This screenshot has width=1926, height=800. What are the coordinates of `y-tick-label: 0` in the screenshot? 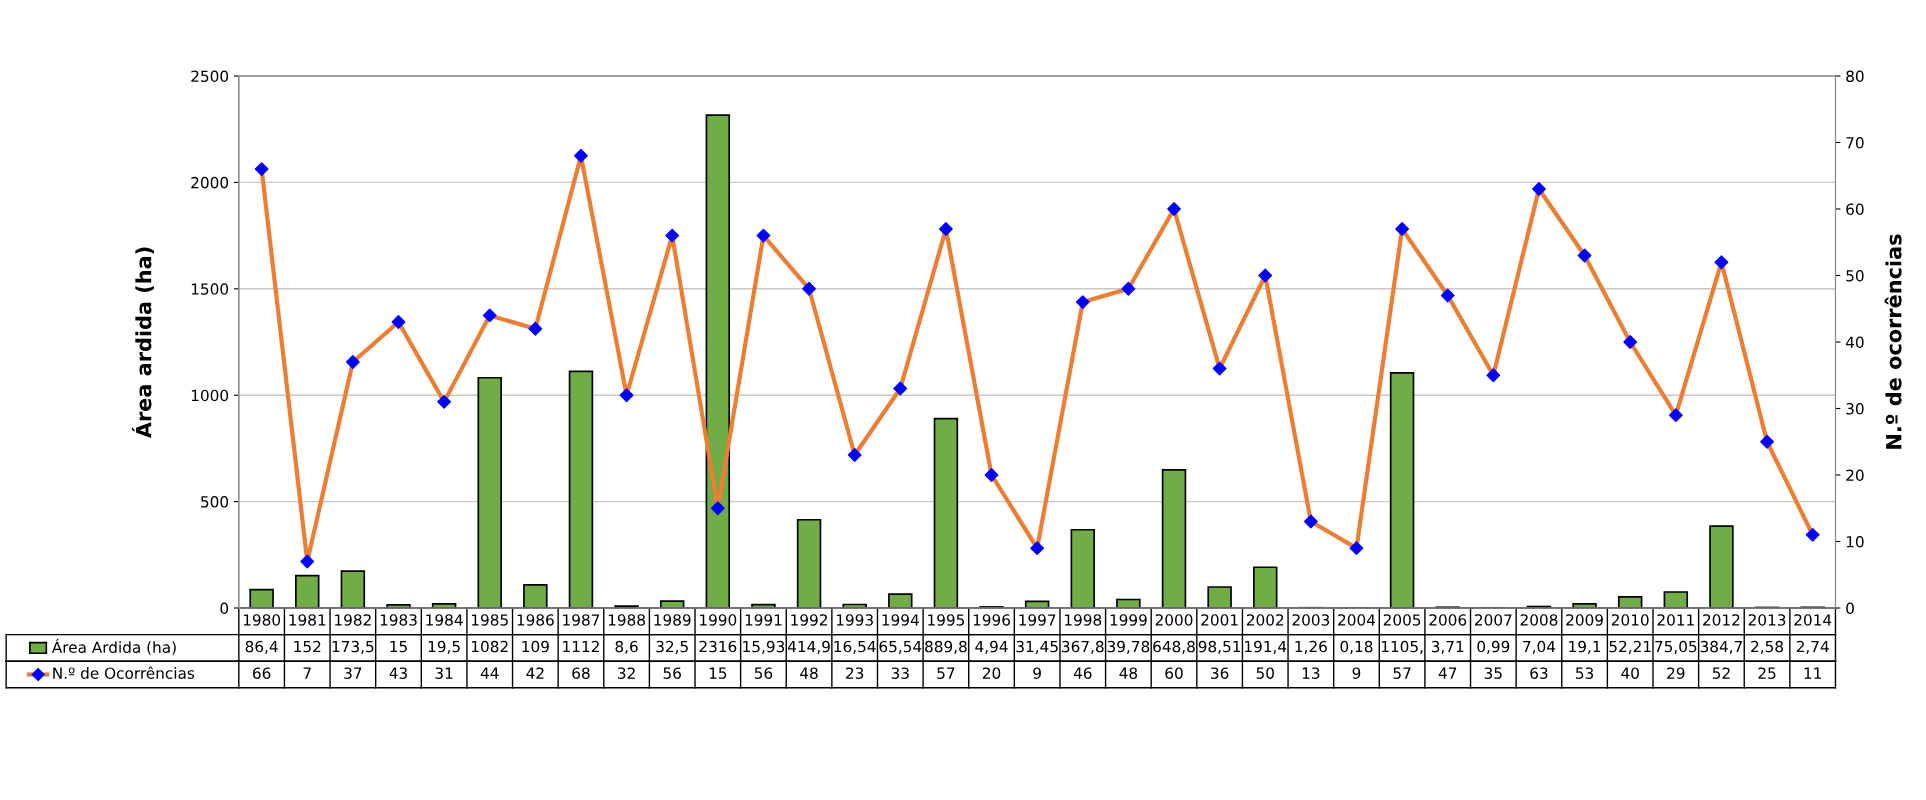 It's located at (224, 608).